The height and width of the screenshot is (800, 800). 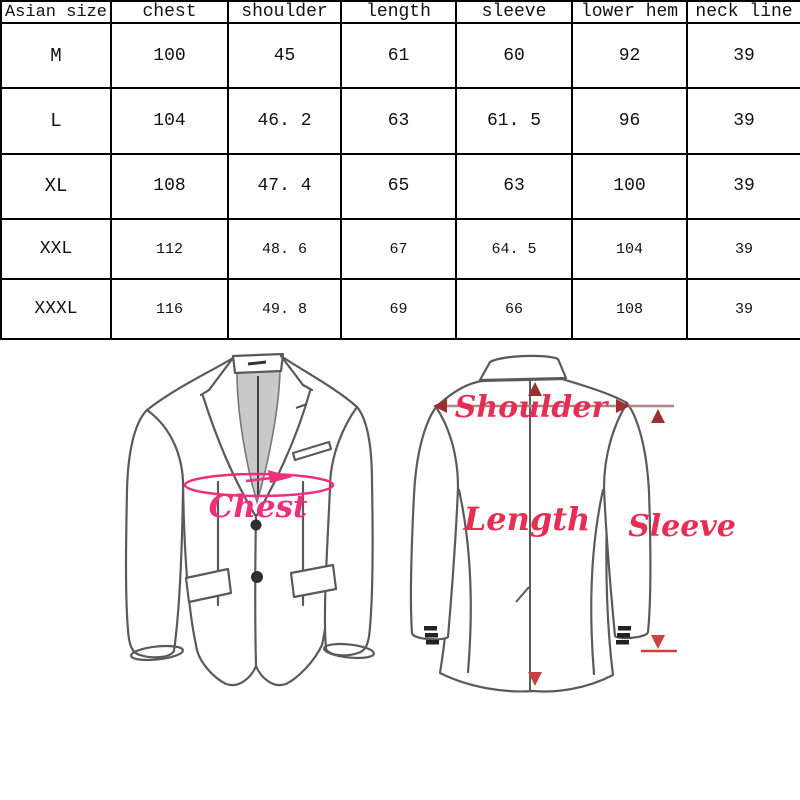 I want to click on front-button-bottom, so click(x=257, y=577).